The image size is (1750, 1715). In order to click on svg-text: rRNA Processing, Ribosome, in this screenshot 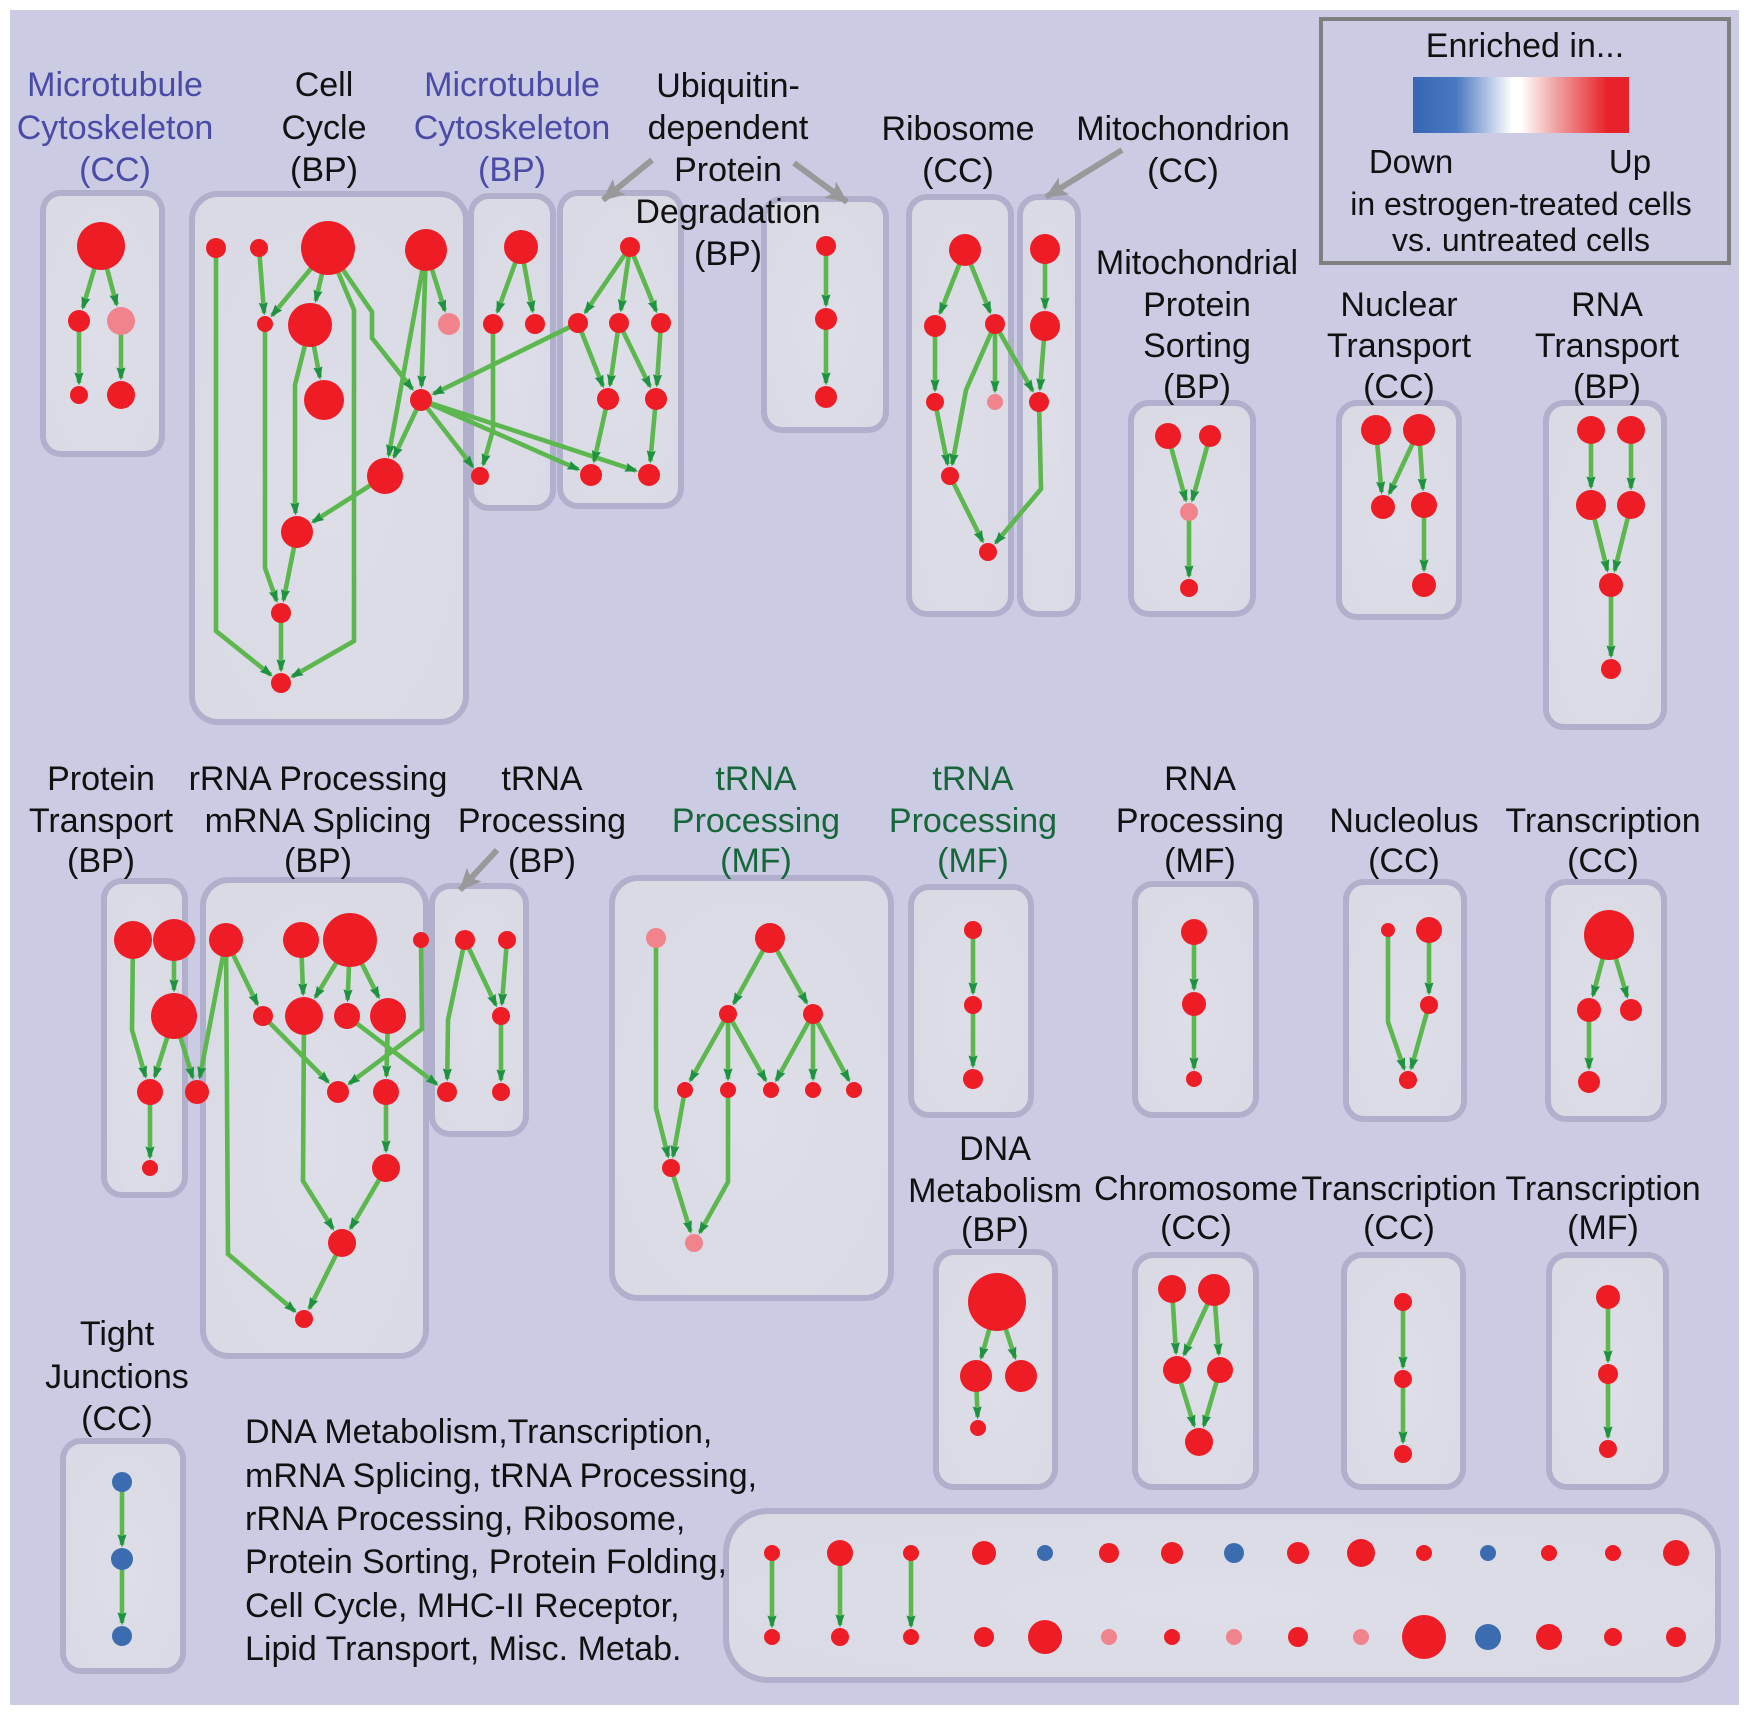, I will do `click(465, 1519)`.